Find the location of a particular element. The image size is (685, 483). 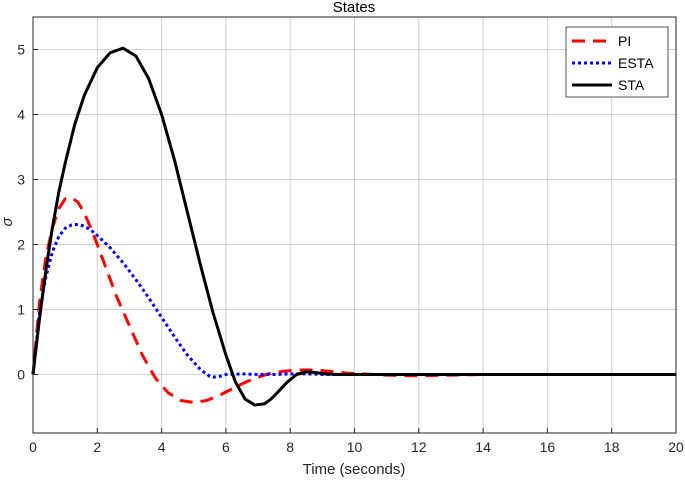

legend-label-pi: PI is located at coordinates (624, 41).